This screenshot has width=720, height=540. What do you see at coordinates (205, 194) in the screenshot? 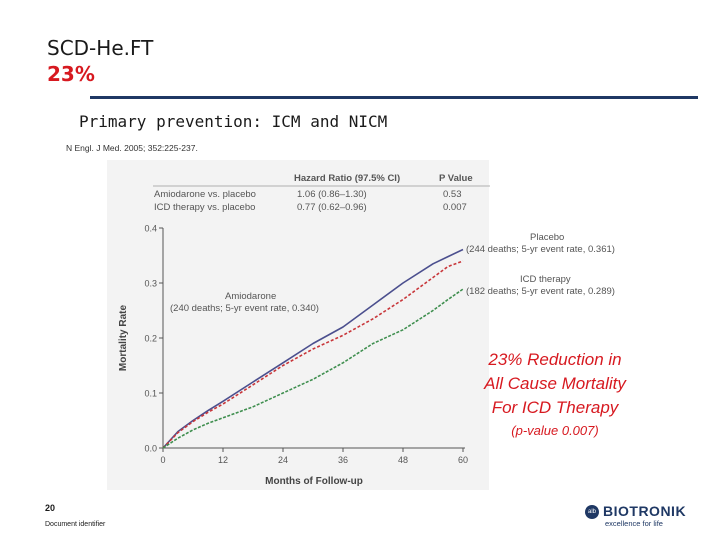
I see `table-row-1-label: Amiodarone vs. placebo` at bounding box center [205, 194].